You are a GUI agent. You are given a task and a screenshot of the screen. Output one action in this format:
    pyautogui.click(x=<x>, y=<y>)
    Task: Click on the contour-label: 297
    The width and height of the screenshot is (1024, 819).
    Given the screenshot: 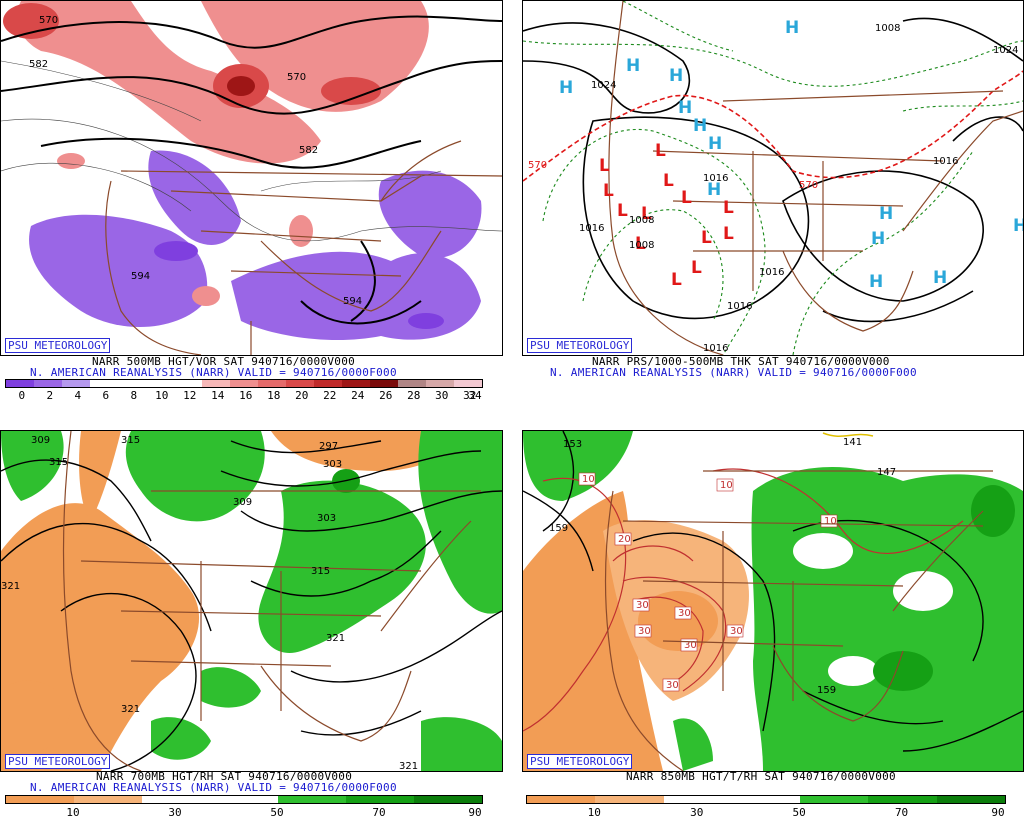 What is the action you would take?
    pyautogui.click(x=328, y=446)
    